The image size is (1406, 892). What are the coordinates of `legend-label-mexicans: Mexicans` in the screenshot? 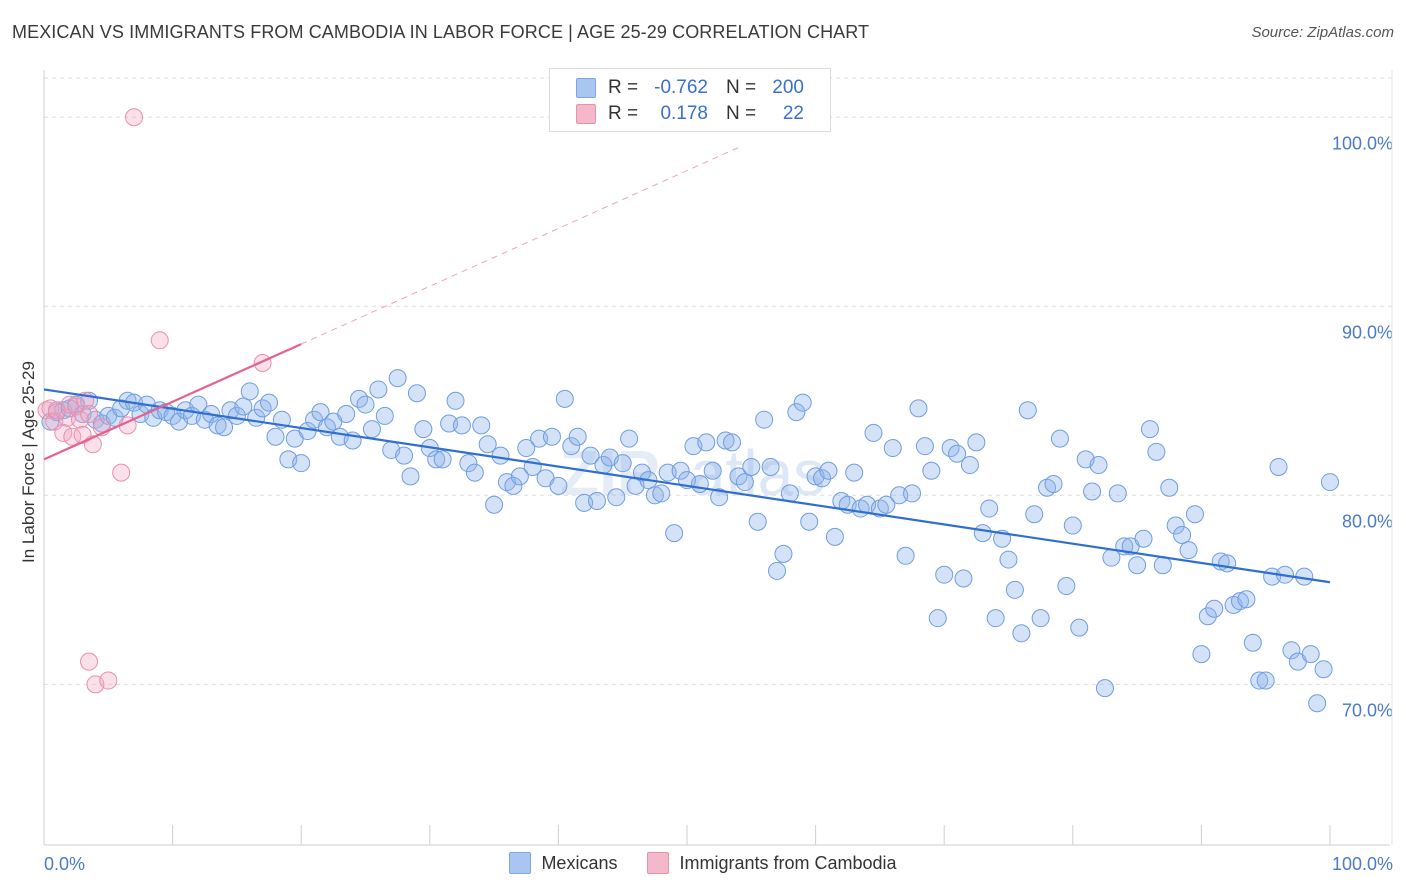 It's located at (579, 862).